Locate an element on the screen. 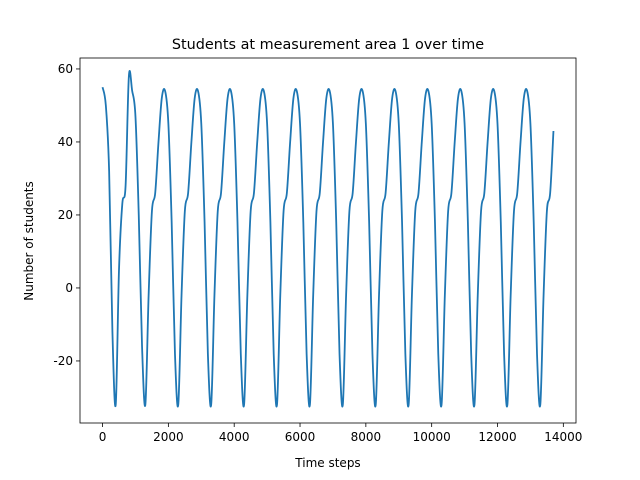 The image size is (640, 480). y-tick-label: 20 is located at coordinates (65, 215).